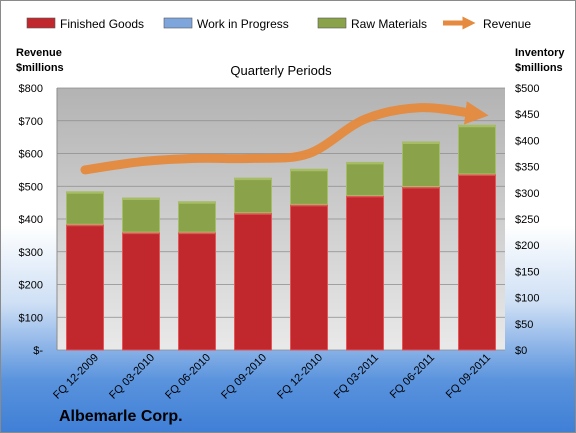  What do you see at coordinates (524, 325) in the screenshot?
I see `right-tick-label: $50` at bounding box center [524, 325].